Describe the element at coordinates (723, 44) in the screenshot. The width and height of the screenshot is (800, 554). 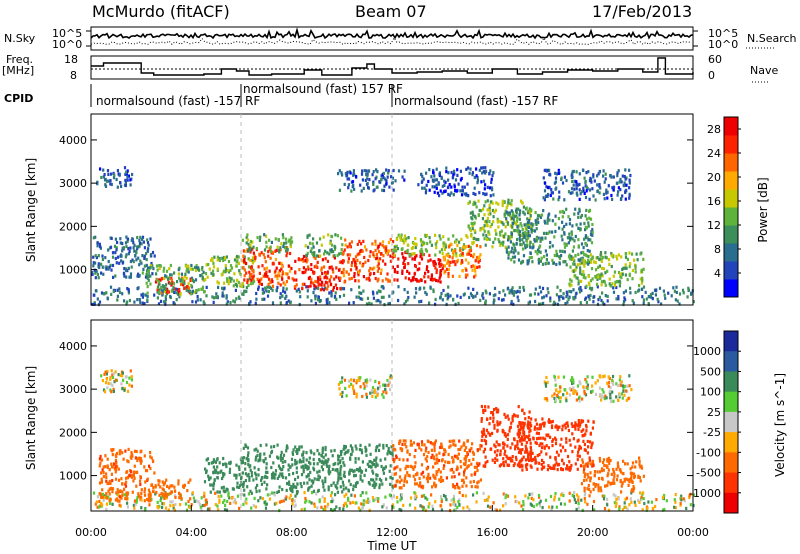
I see `noise-right-bottom-tick: 10^0` at that location.